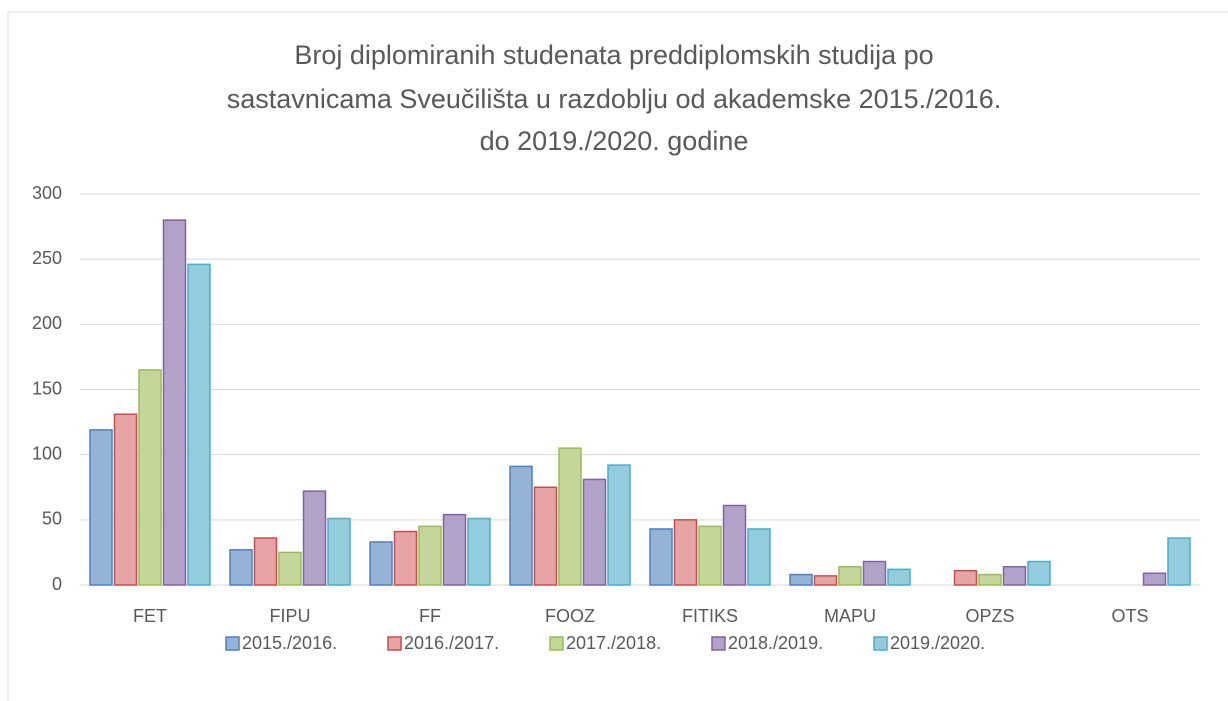 This screenshot has width=1228, height=701. I want to click on x-tick-label: MAPU, so click(850, 616).